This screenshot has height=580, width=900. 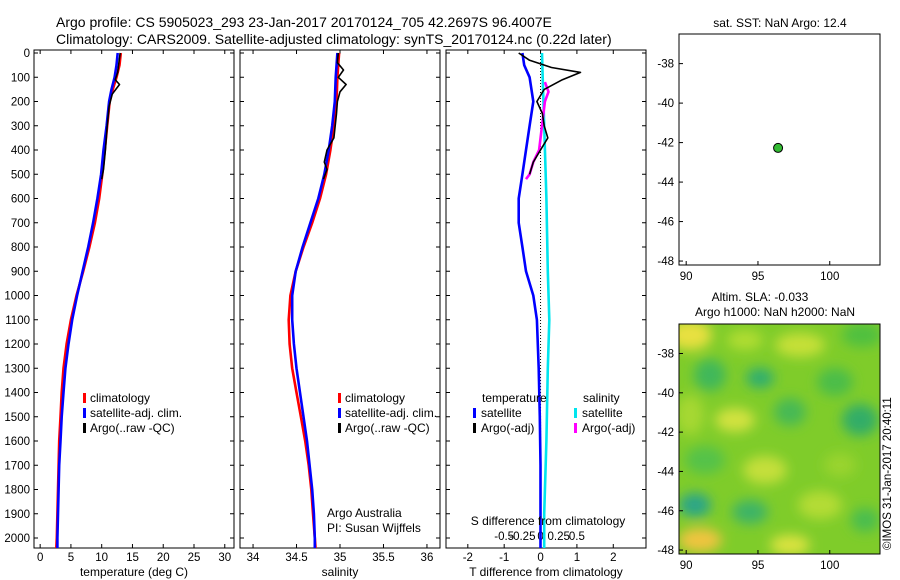 What do you see at coordinates (27, 54) in the screenshot?
I see `depth-tick-label: 0` at bounding box center [27, 54].